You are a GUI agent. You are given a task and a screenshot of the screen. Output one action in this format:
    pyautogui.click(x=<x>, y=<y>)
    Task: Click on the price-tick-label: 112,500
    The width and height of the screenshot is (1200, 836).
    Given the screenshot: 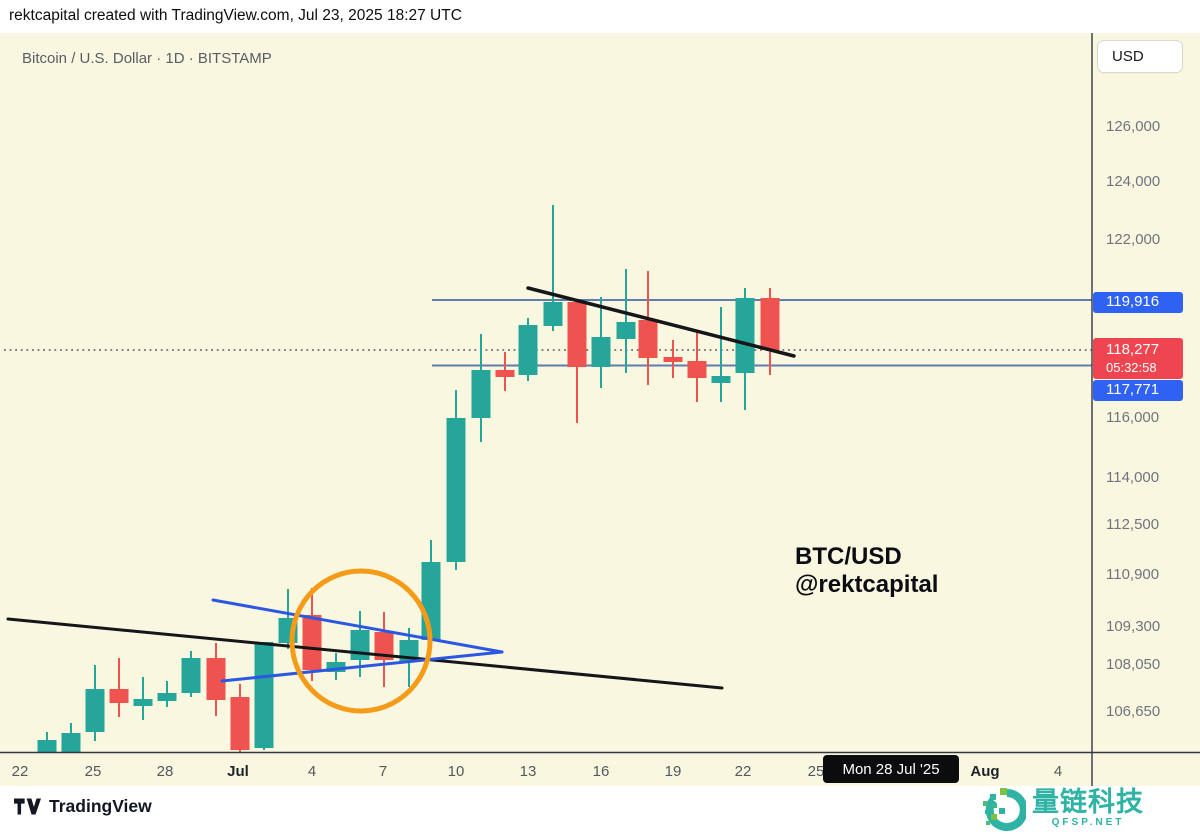 What is the action you would take?
    pyautogui.click(x=1133, y=524)
    